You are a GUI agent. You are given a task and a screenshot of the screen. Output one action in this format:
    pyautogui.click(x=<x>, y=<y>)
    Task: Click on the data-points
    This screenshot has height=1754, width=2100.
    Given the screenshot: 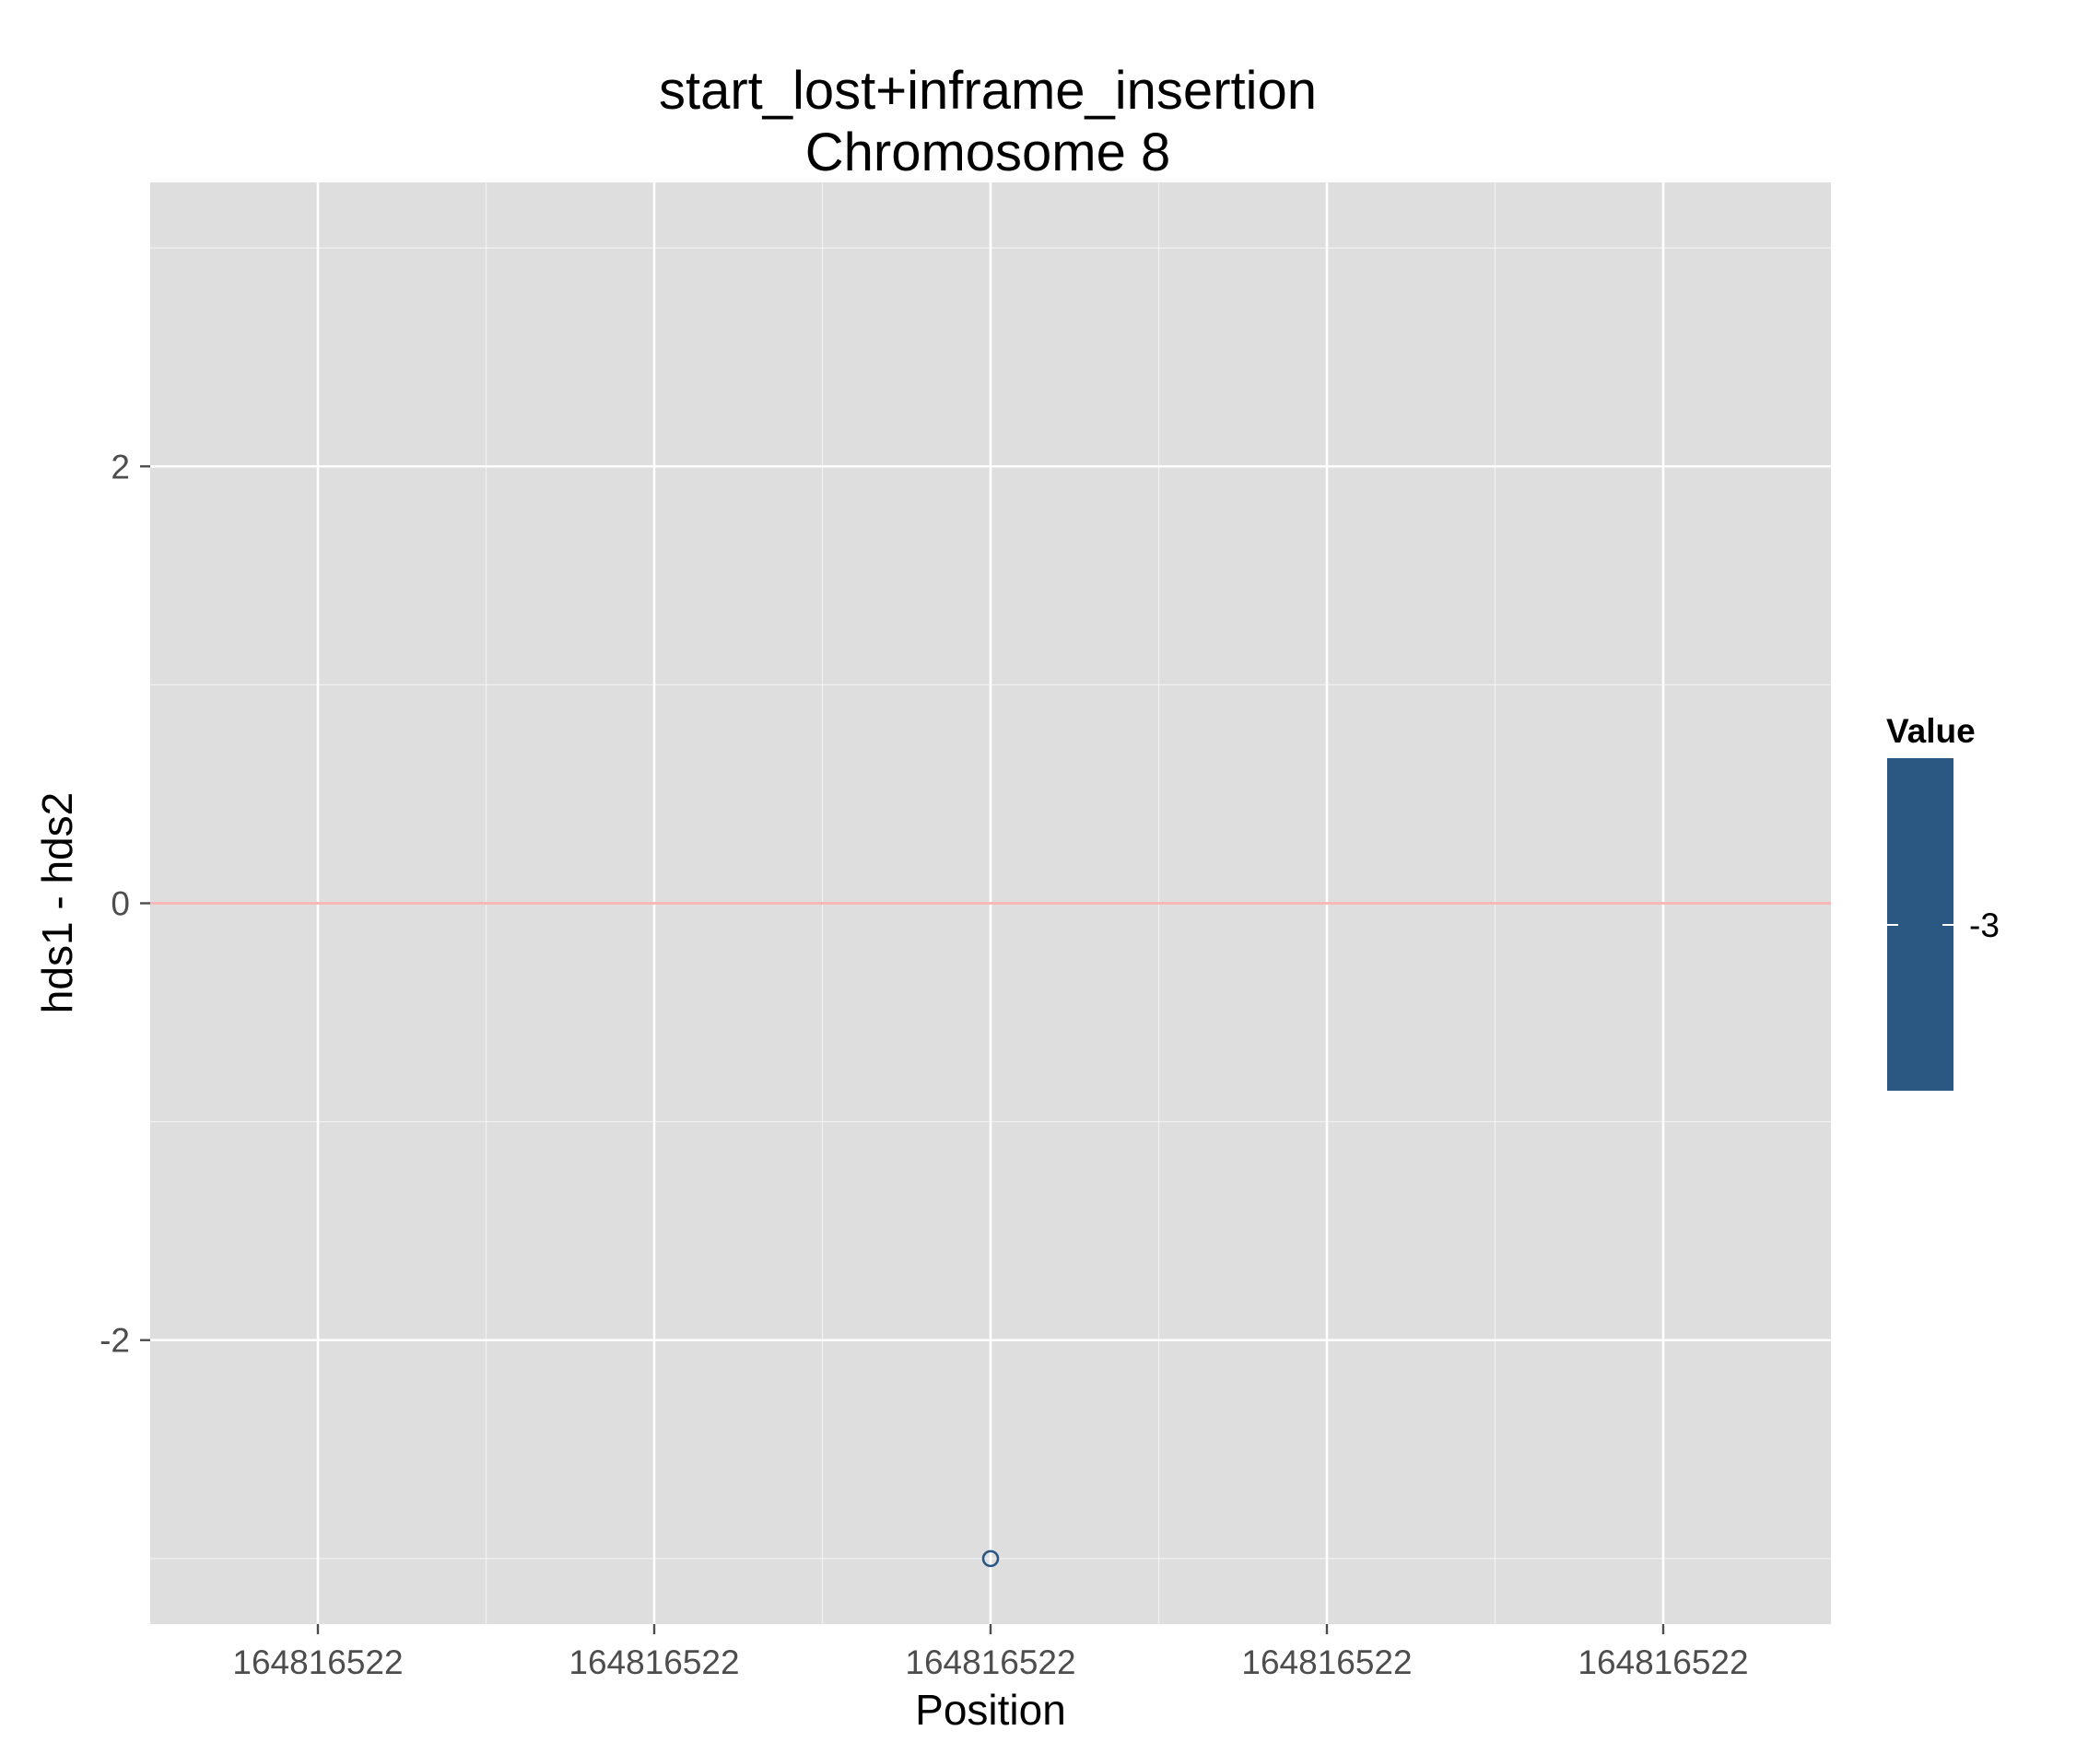 What is the action you would take?
    pyautogui.click(x=991, y=1558)
    